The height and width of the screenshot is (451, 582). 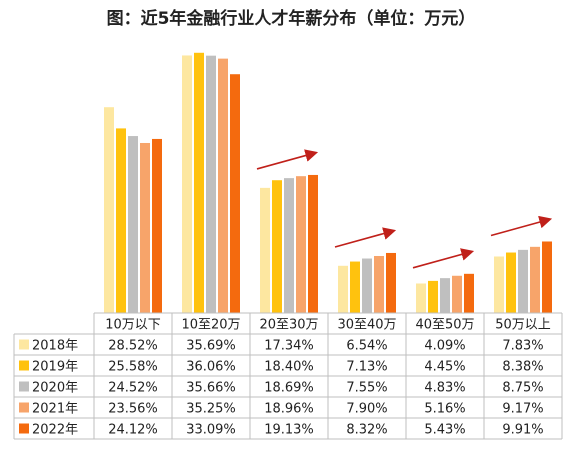 What do you see at coordinates (157, 225) in the screenshot?
I see `bar-2022年-10万以下` at bounding box center [157, 225].